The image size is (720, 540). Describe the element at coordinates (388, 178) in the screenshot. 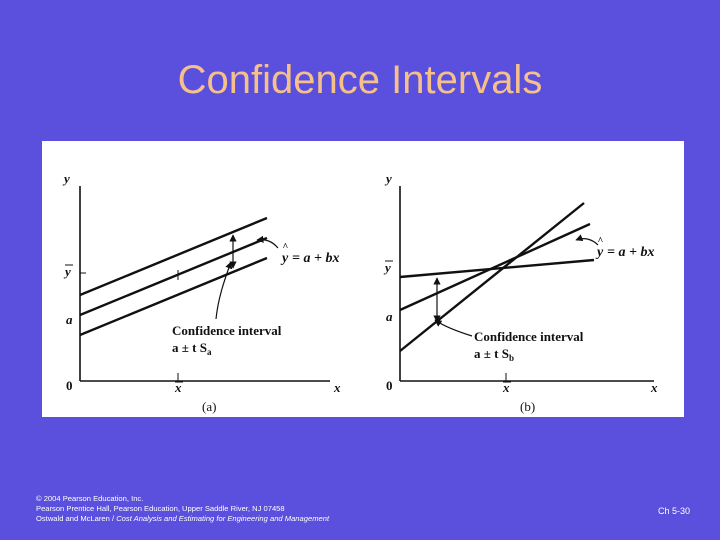

I see `panel-b-y-axis-label: y` at that location.